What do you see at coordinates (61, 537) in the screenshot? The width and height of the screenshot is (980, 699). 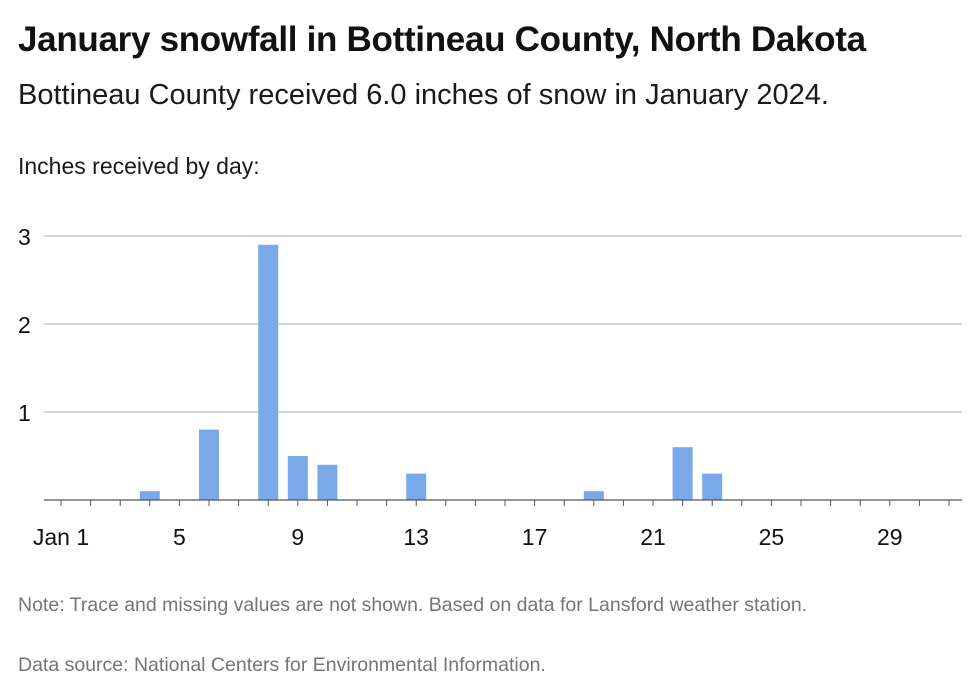 I see `x-tick-label: Jan 1` at bounding box center [61, 537].